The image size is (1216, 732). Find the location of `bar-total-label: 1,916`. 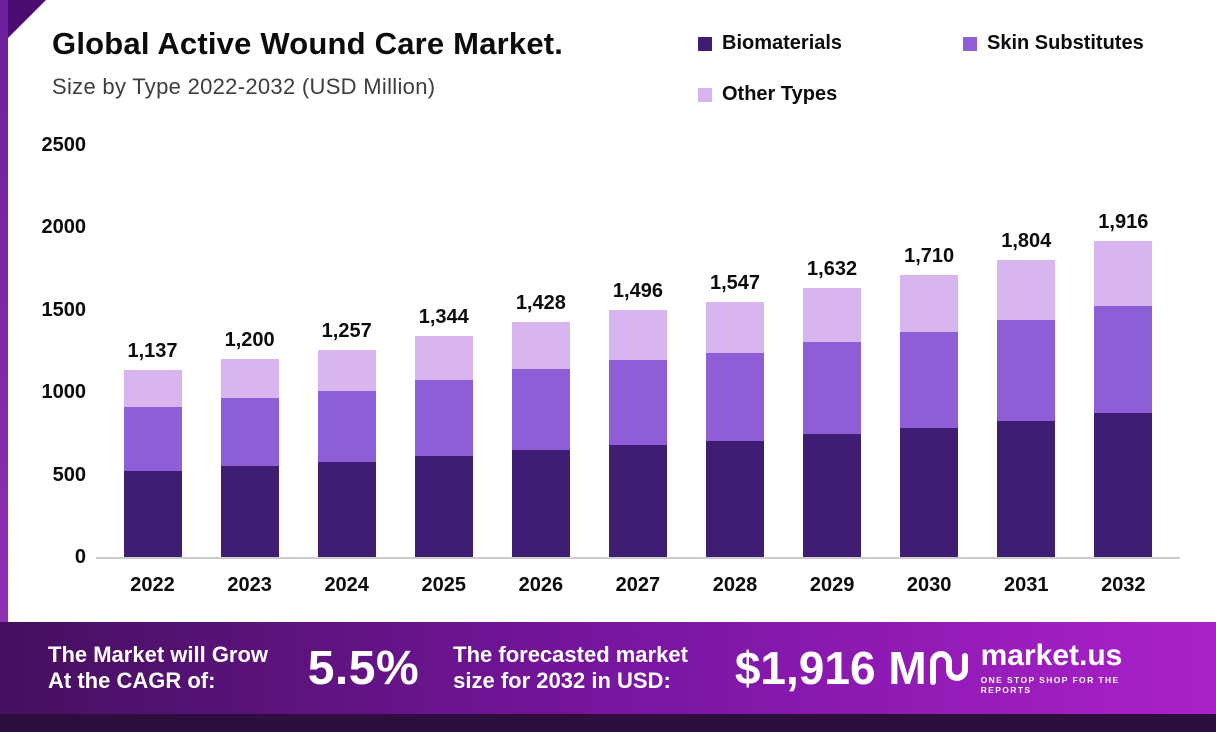

bar-total-label: 1,916 is located at coordinates (1123, 222).